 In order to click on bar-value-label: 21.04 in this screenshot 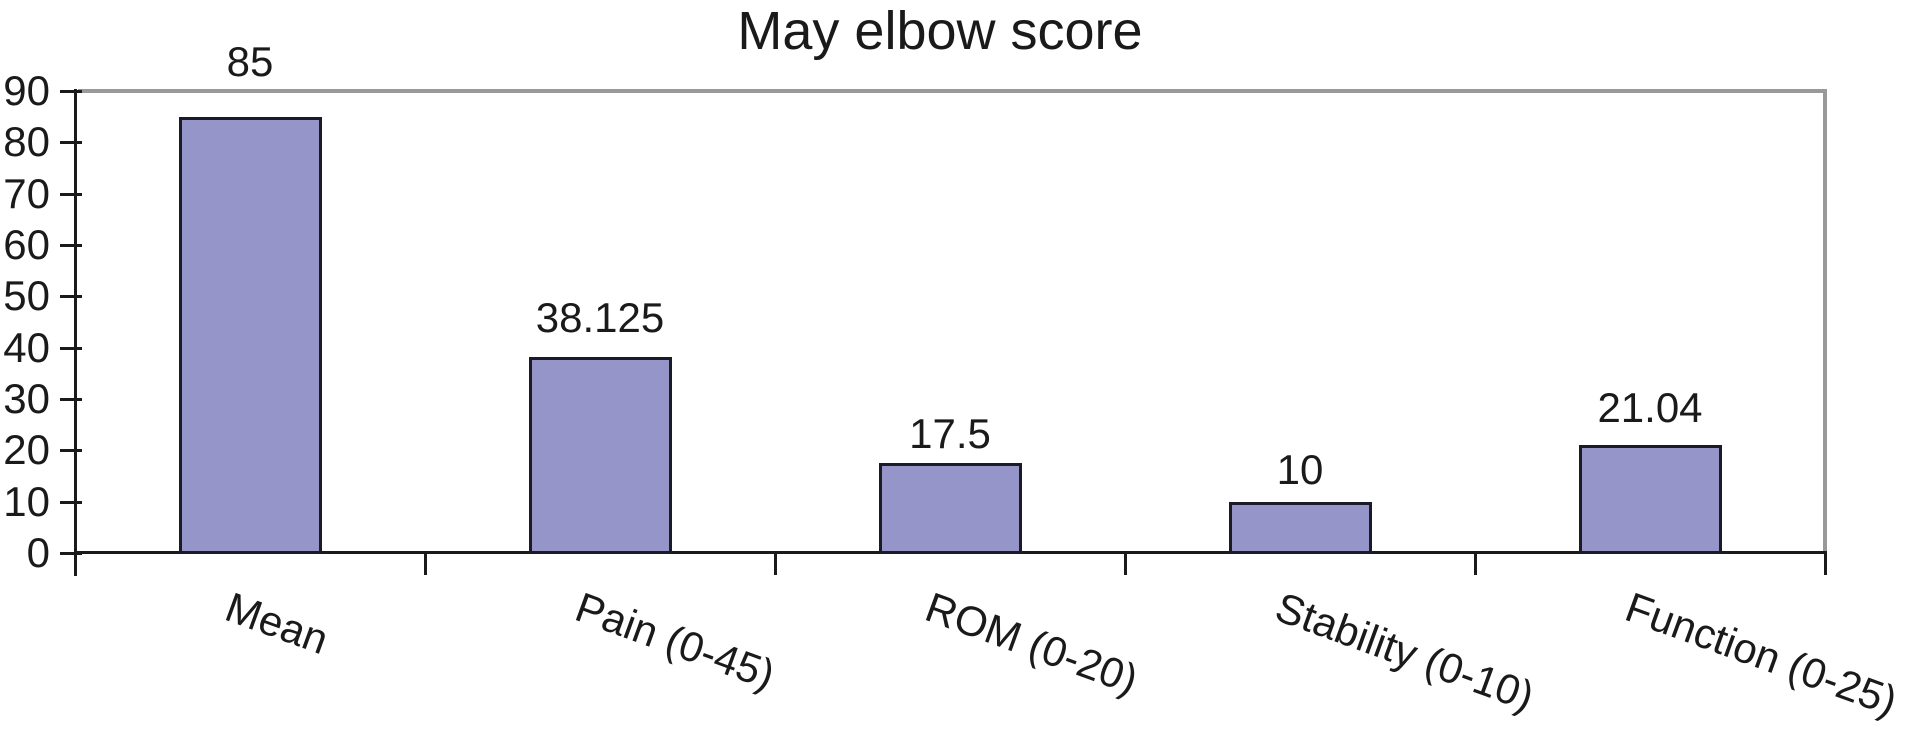, I will do `click(1650, 407)`.